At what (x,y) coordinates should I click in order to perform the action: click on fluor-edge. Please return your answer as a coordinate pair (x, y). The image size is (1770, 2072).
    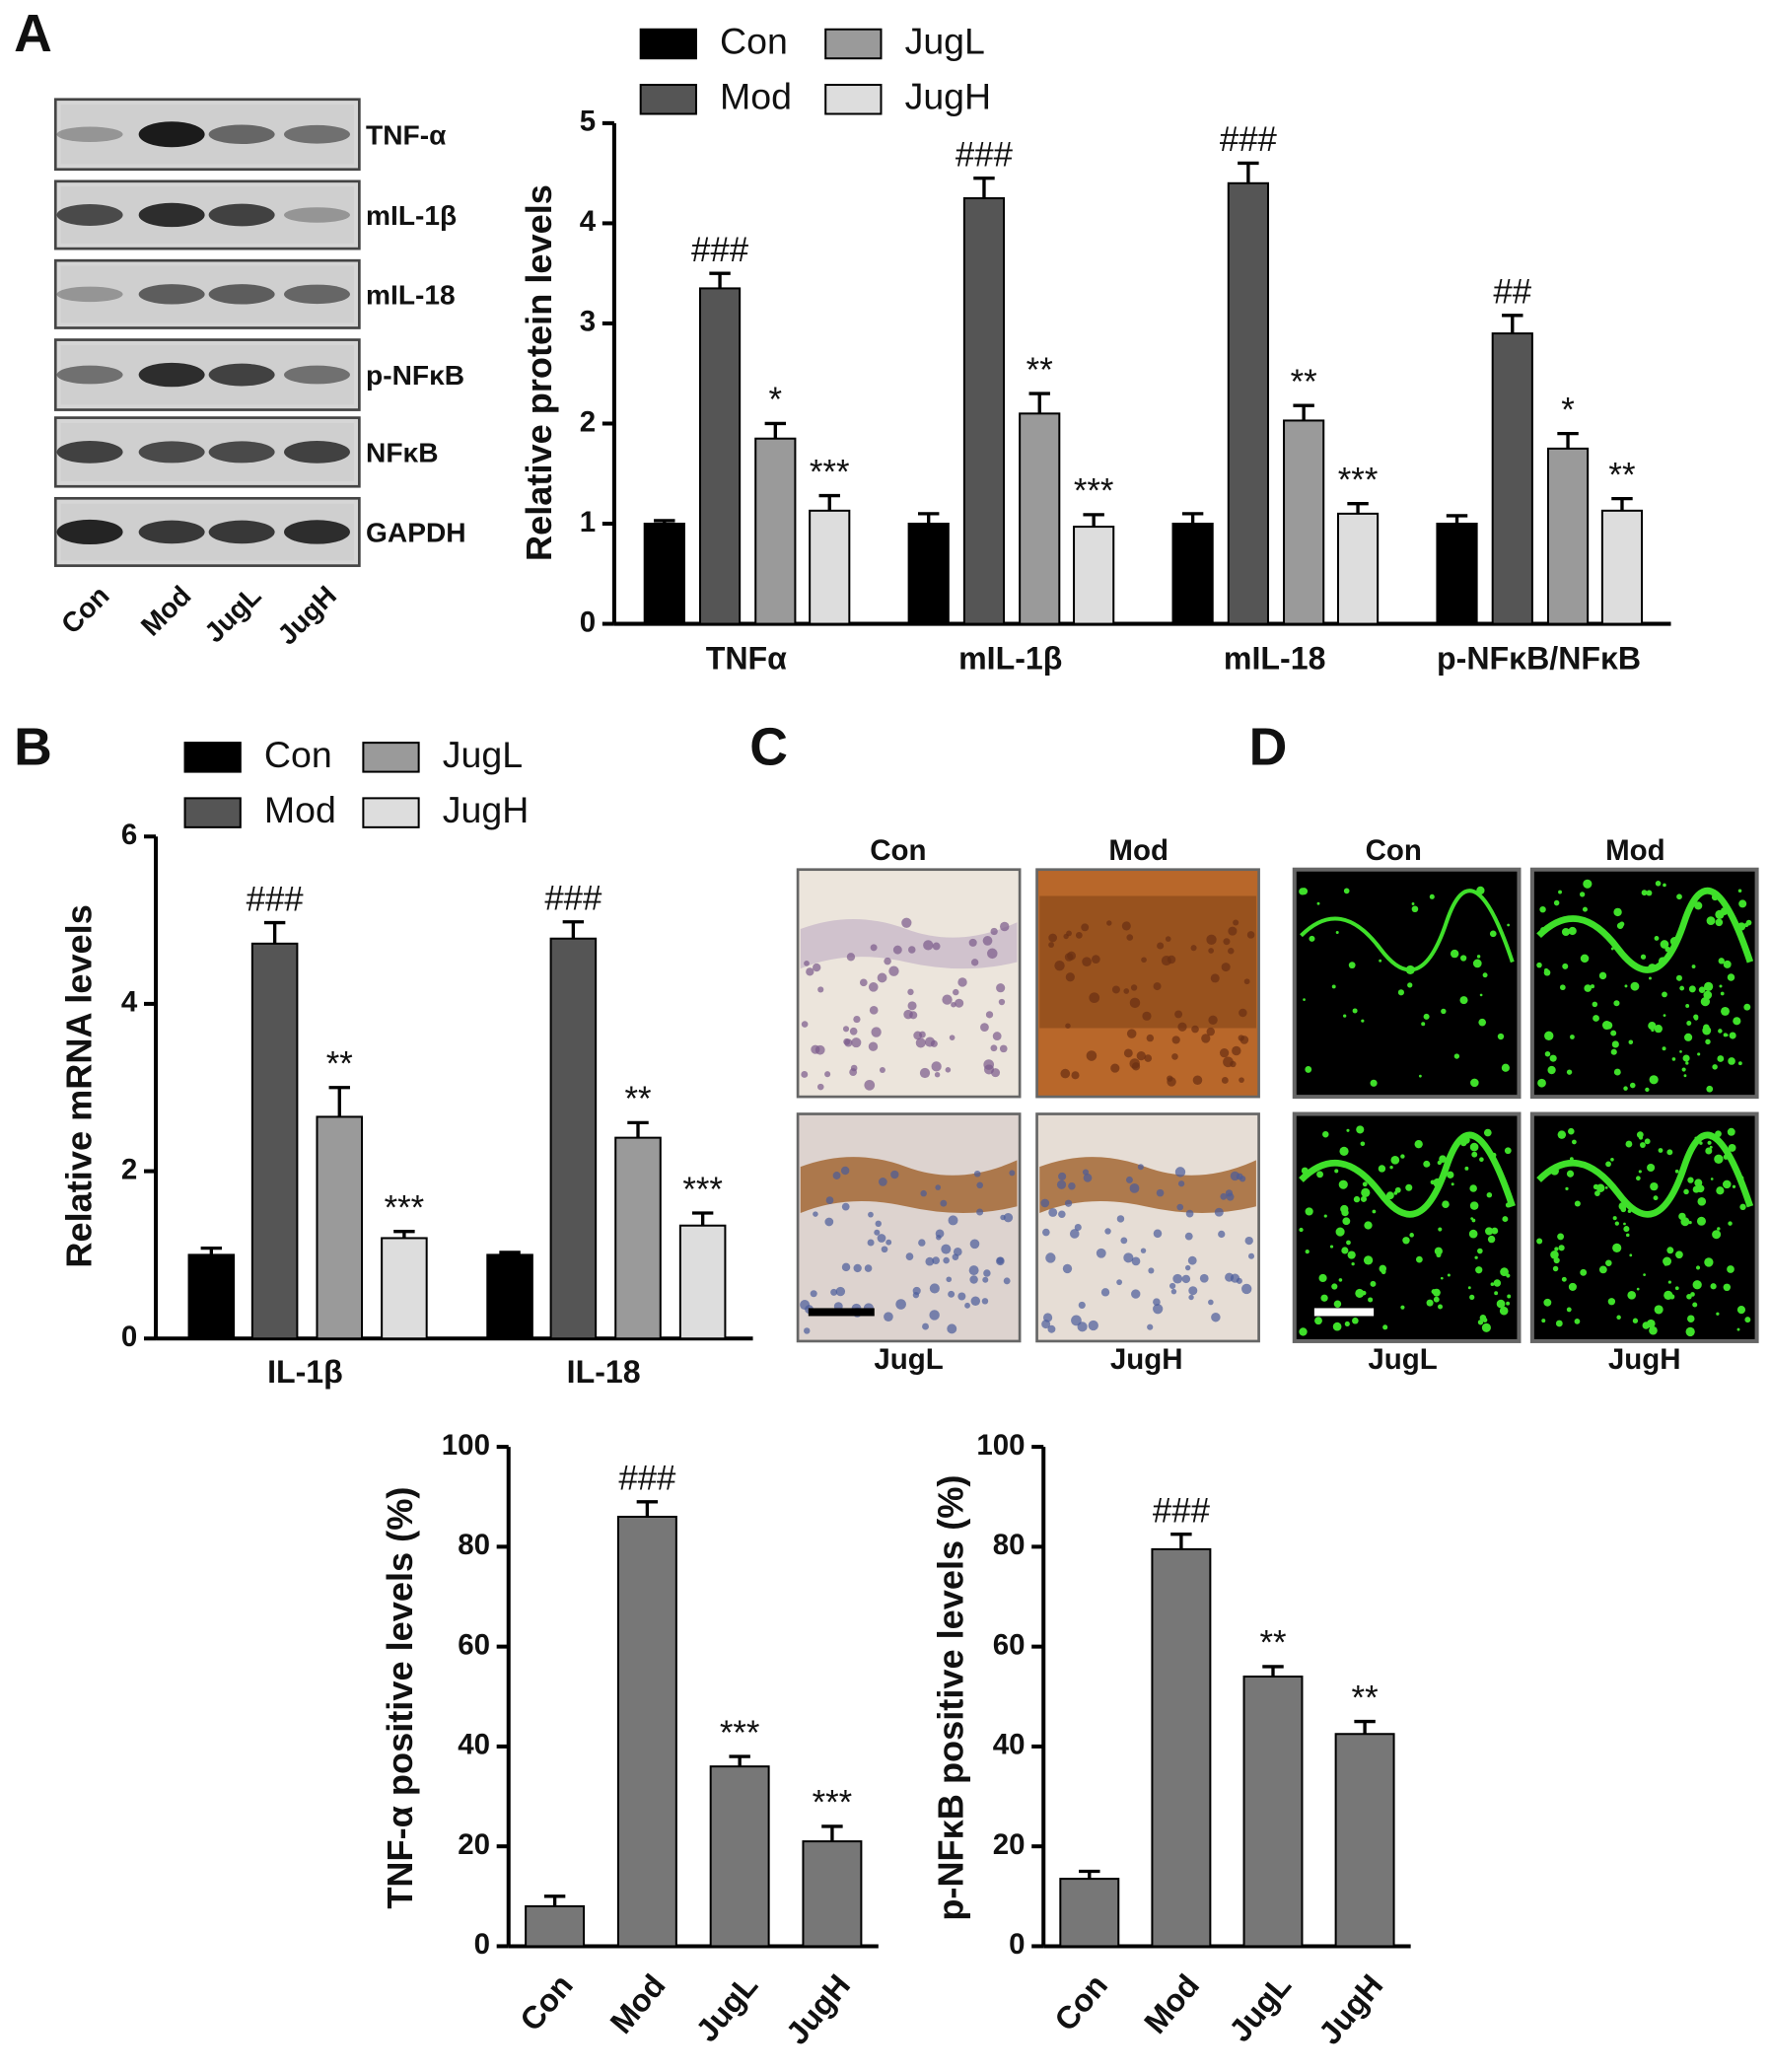
    Looking at the image, I should click on (1645, 1174).